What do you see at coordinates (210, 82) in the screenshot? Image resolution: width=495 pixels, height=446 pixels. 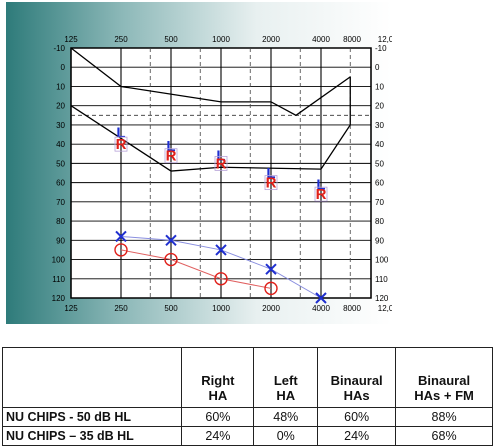 I see `speech-banana-upper` at bounding box center [210, 82].